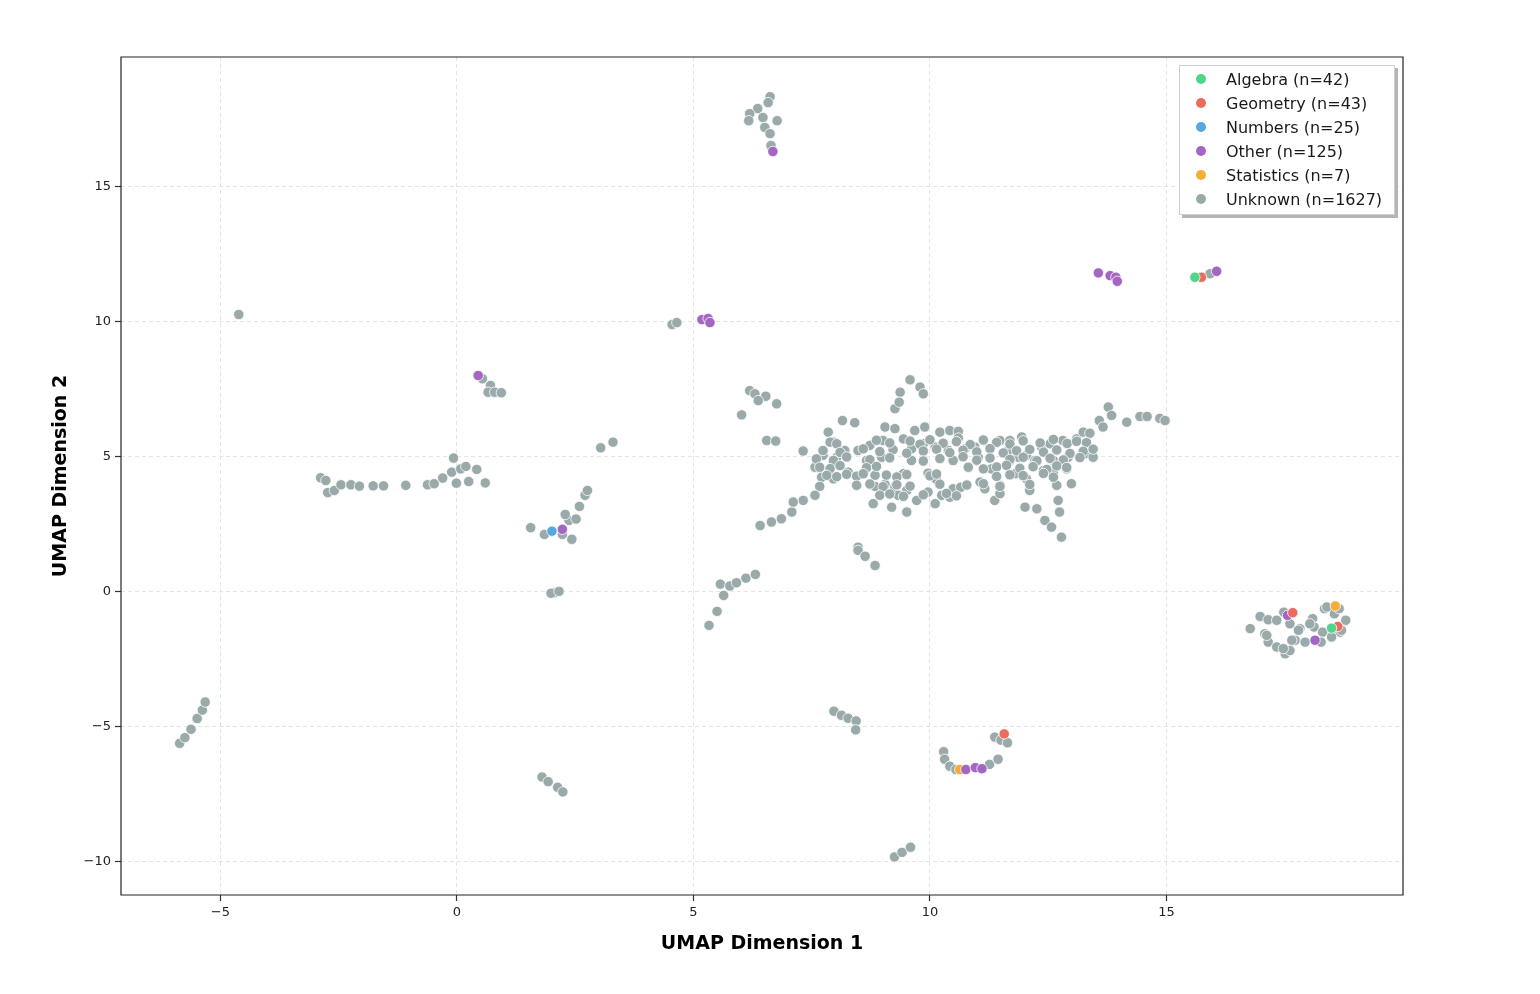  Describe the element at coordinates (1166, 912) in the screenshot. I see `x-tick-label: 15` at that location.